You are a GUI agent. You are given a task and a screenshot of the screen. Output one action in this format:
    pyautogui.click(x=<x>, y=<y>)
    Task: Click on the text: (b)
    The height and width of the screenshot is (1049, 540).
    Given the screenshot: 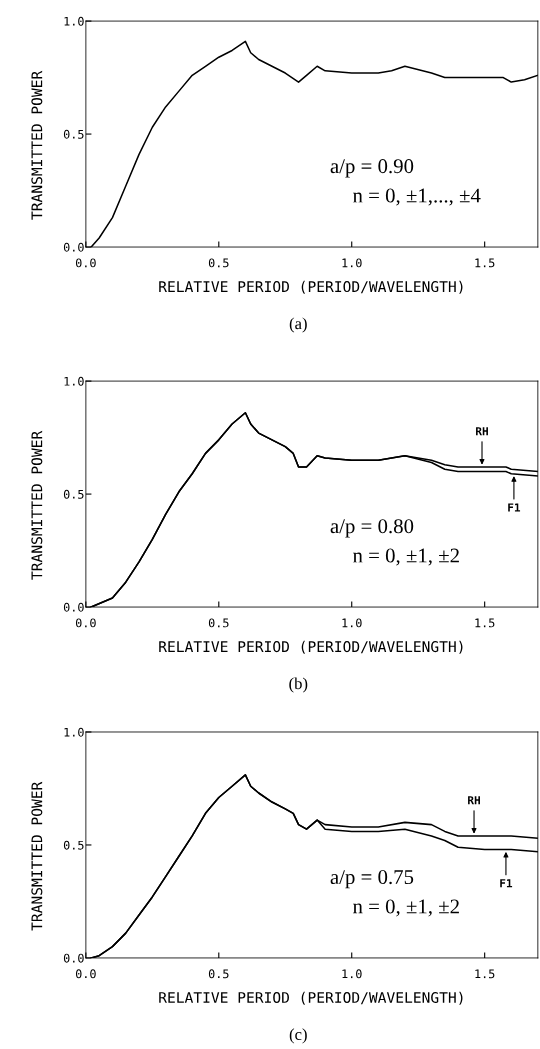 What is the action you would take?
    pyautogui.click(x=298, y=685)
    